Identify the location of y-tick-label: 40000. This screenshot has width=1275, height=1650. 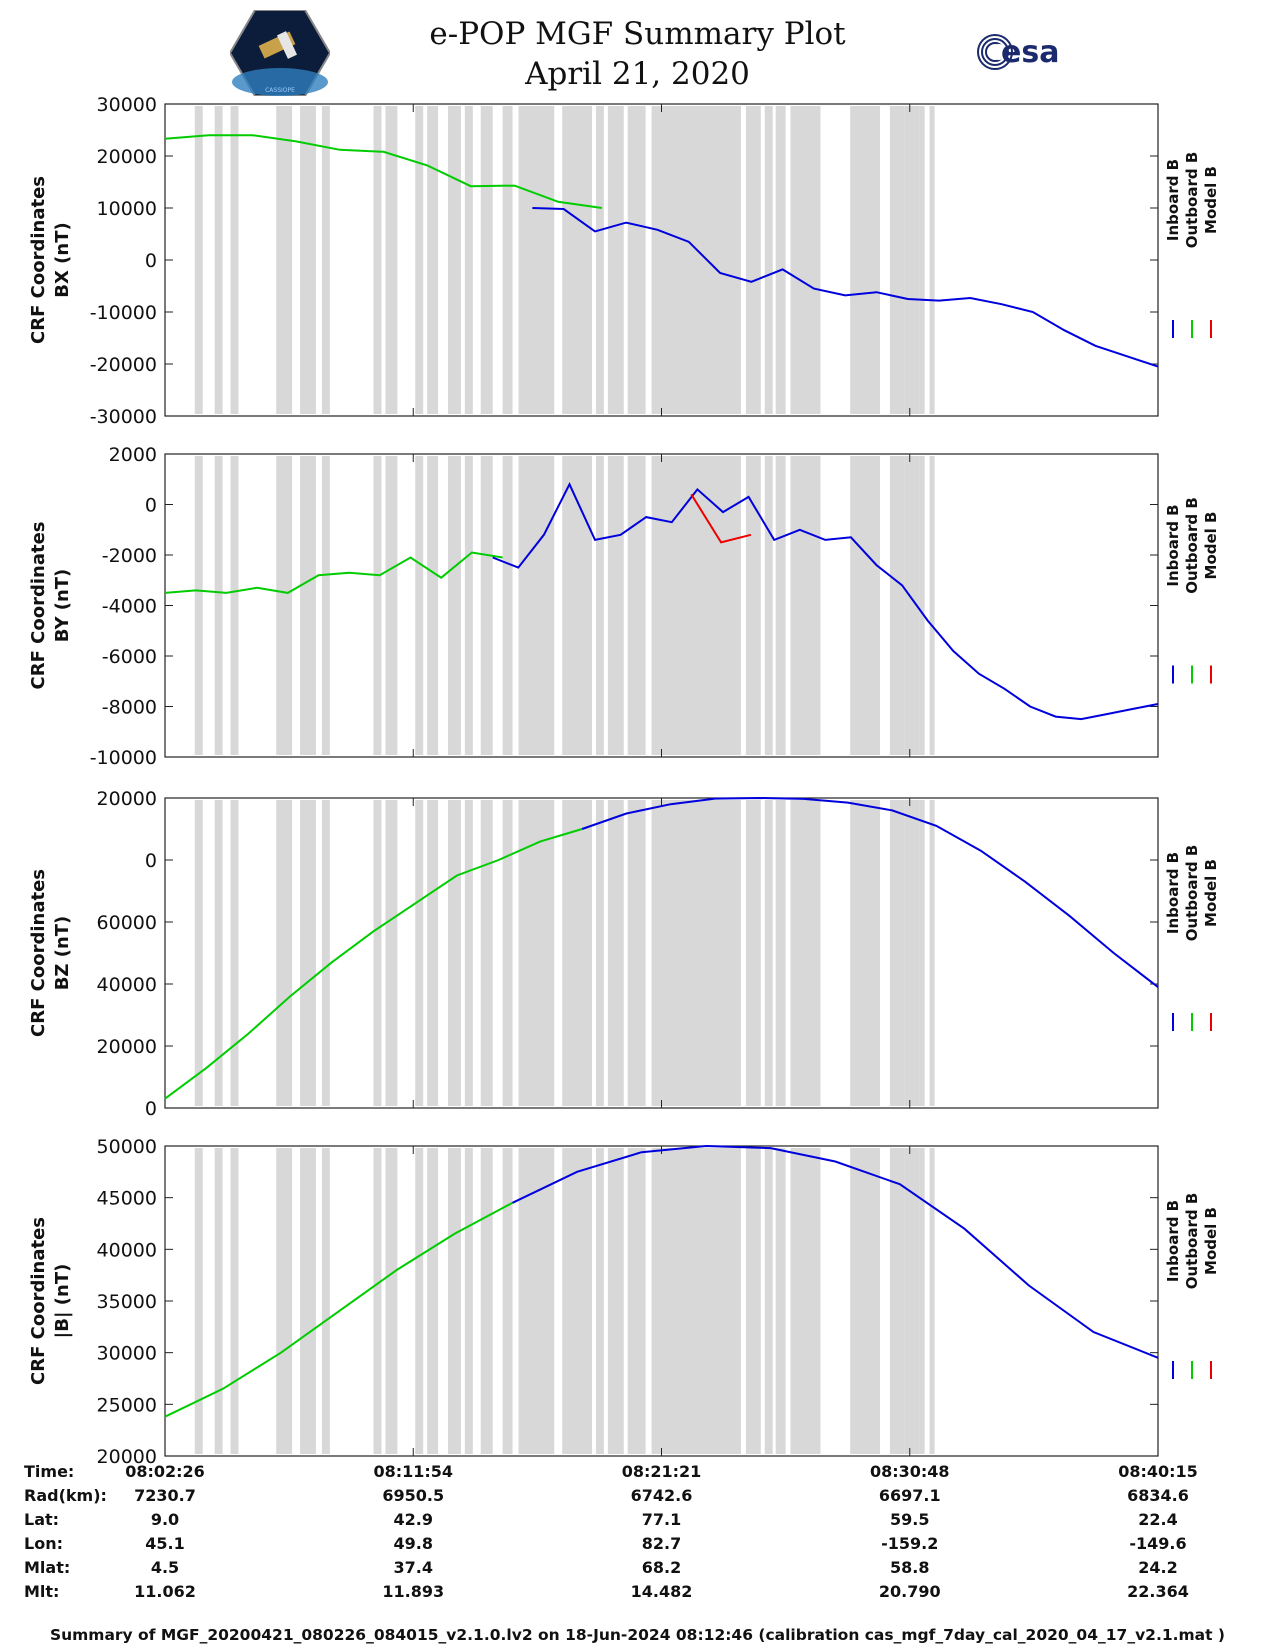
(127, 985).